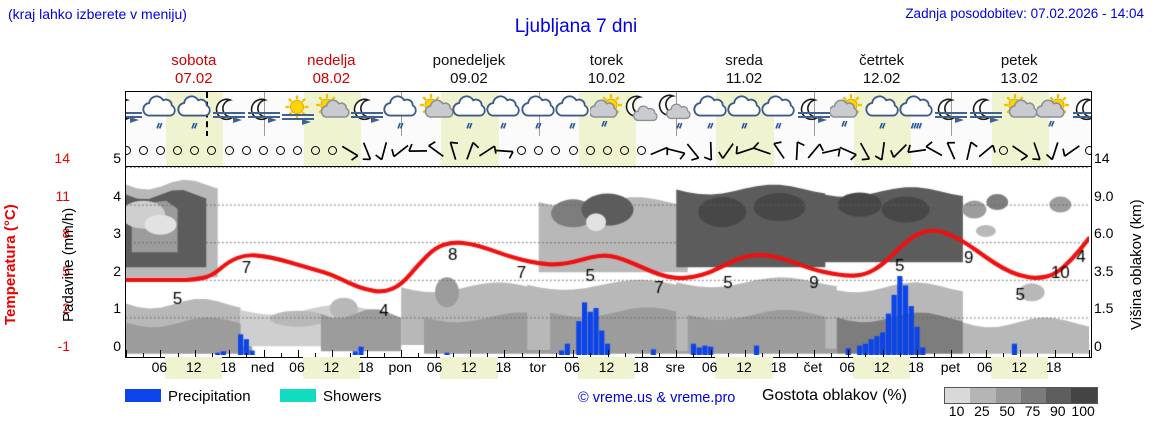 The width and height of the screenshot is (1152, 443). I want to click on day-date: 08.02, so click(331, 78).